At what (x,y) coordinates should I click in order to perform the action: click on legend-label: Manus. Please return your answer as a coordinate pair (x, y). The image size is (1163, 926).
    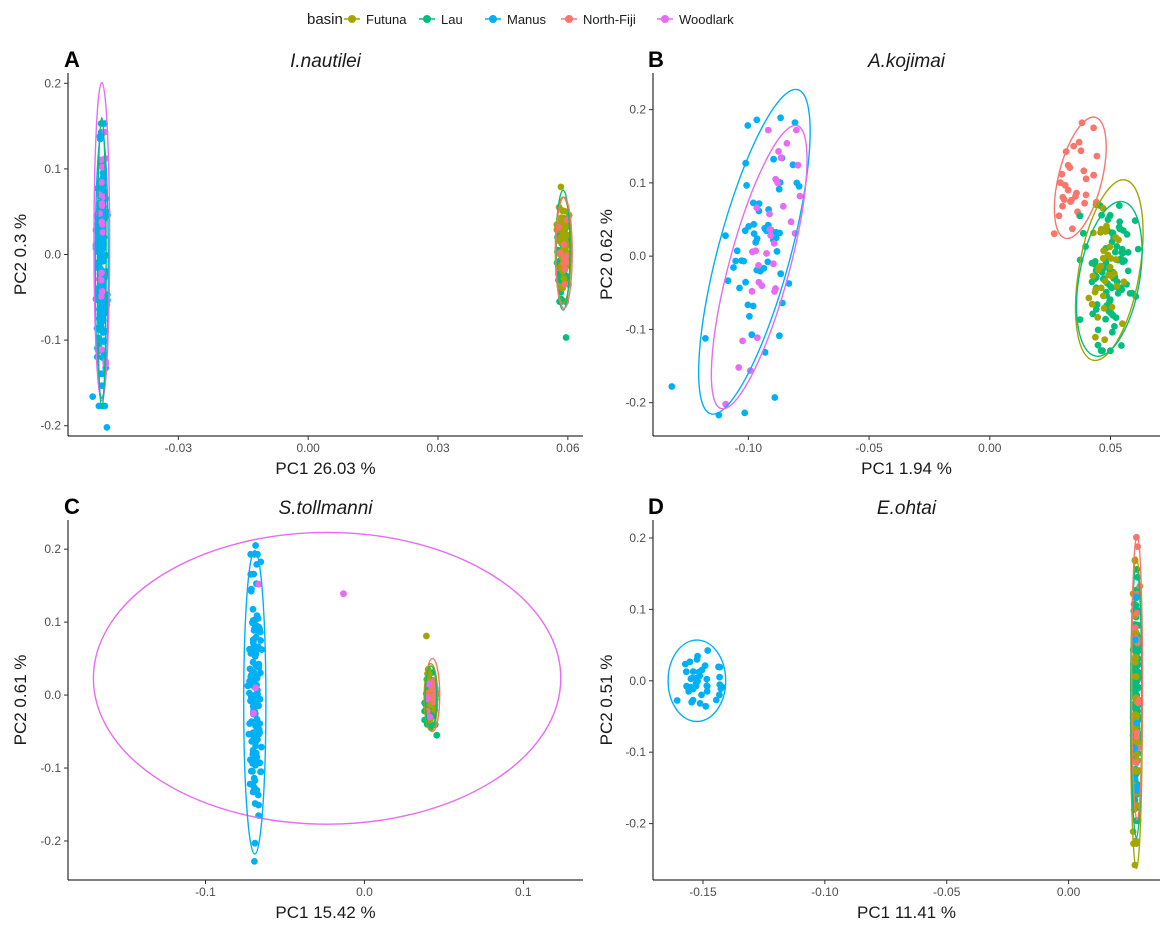
    Looking at the image, I should click on (527, 19).